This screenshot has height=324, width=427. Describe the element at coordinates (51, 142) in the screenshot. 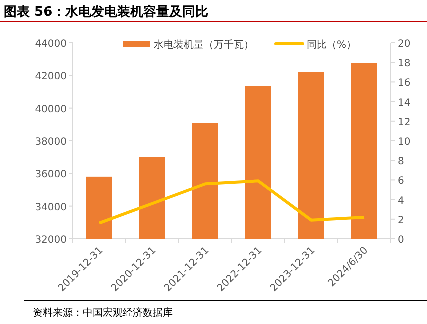

I see `y-tick-label: 38000` at that location.